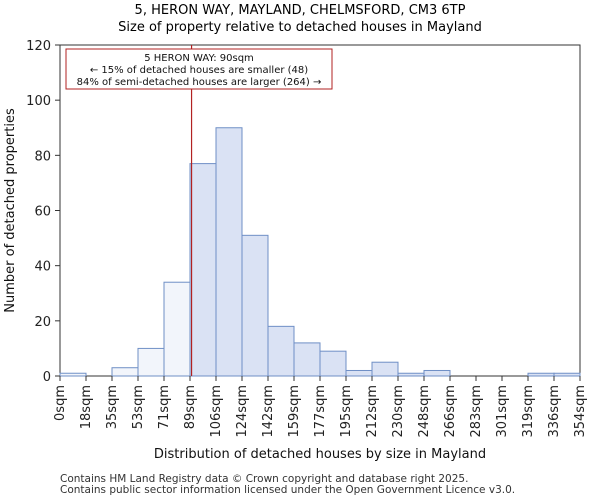 This screenshot has width=600, height=500. What do you see at coordinates (398, 411) in the screenshot?
I see `x-tick-label: 230sqm` at bounding box center [398, 411].